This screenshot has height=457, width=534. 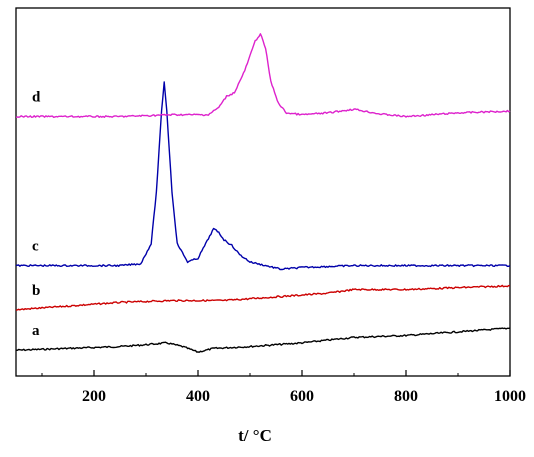 What do you see at coordinates (255, 435) in the screenshot?
I see `x-axis-title: t/ °C` at bounding box center [255, 435].